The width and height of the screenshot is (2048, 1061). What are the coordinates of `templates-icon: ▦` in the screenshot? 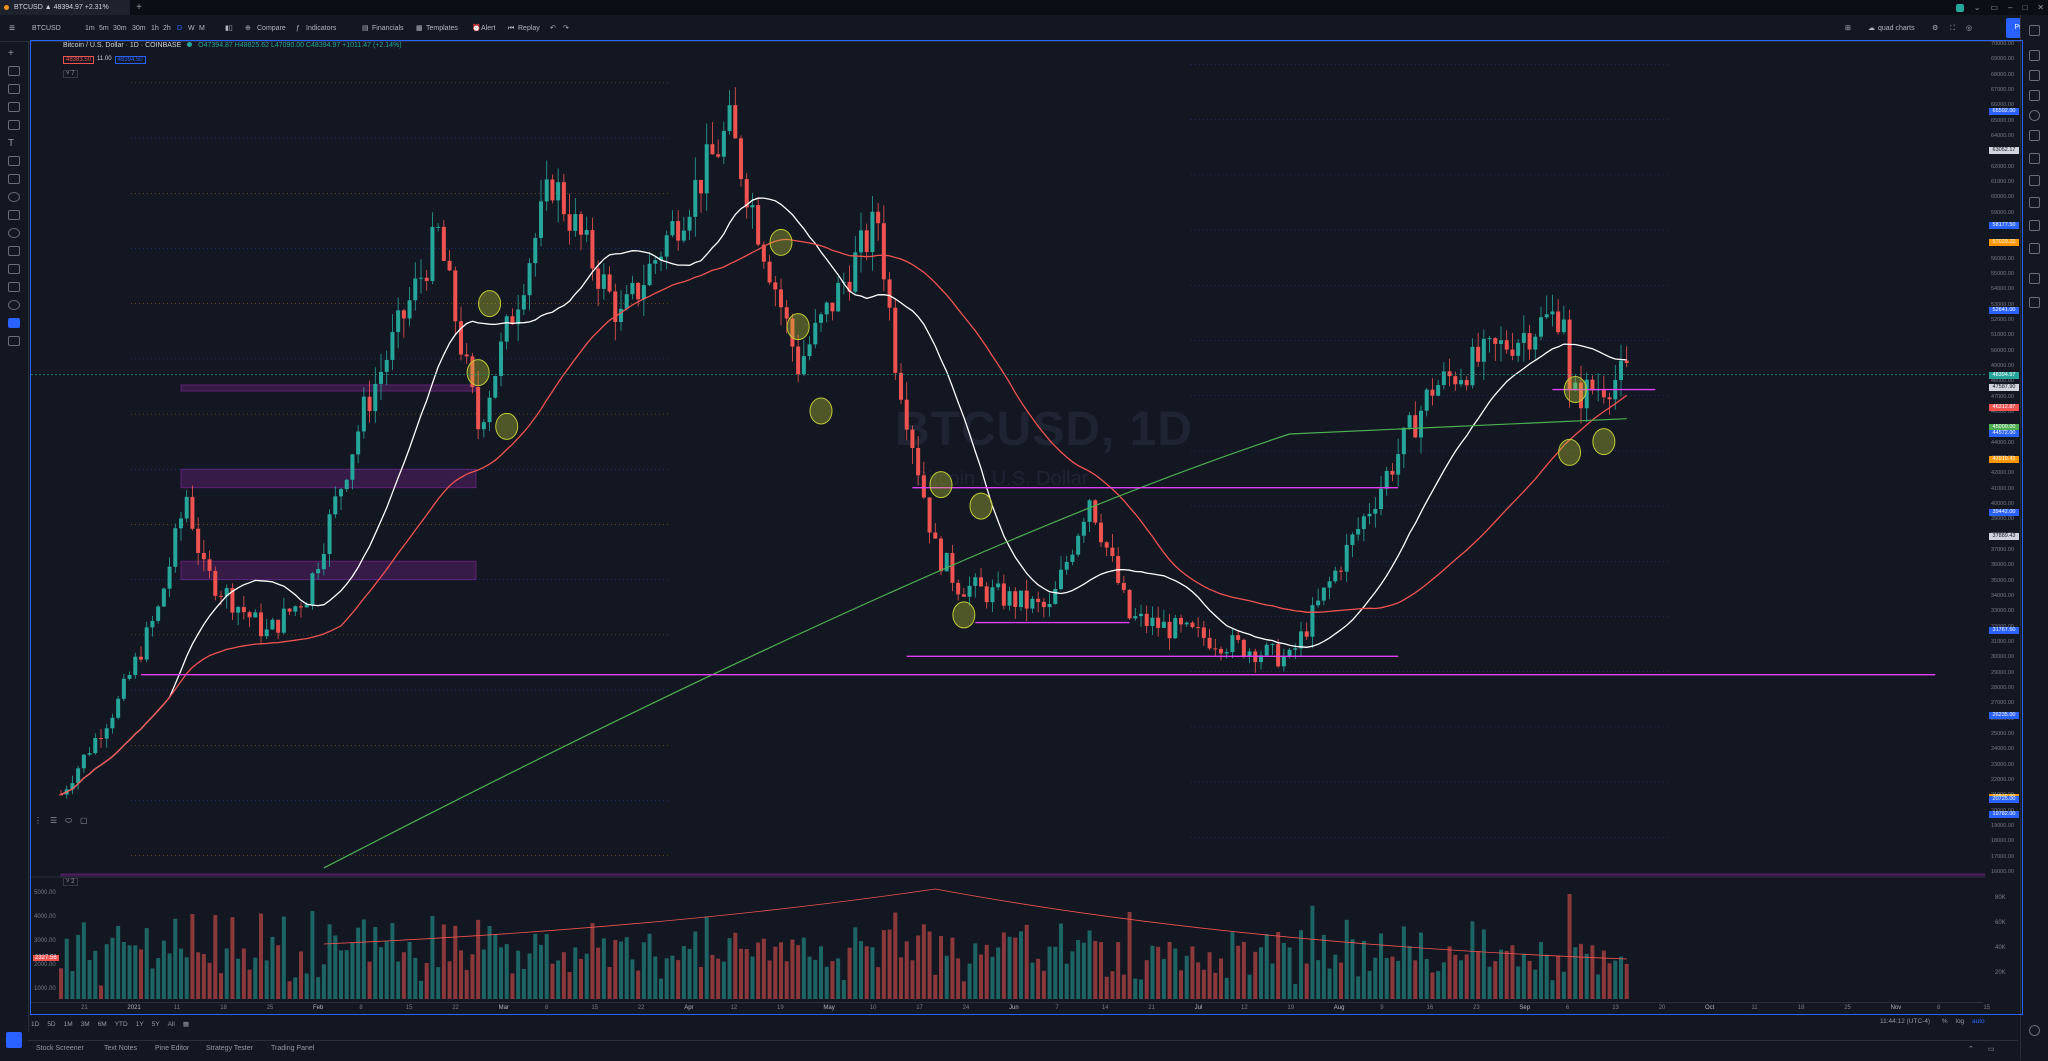 It's located at (419, 28).